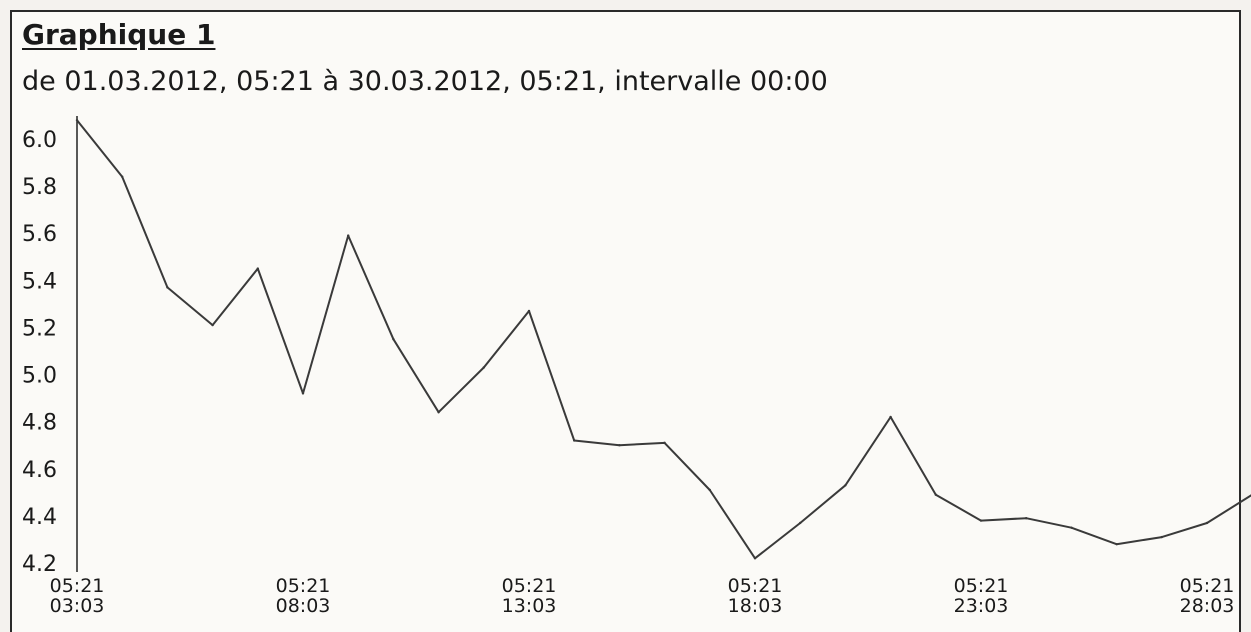  I want to click on chart-title: Graphique 1, so click(119, 34).